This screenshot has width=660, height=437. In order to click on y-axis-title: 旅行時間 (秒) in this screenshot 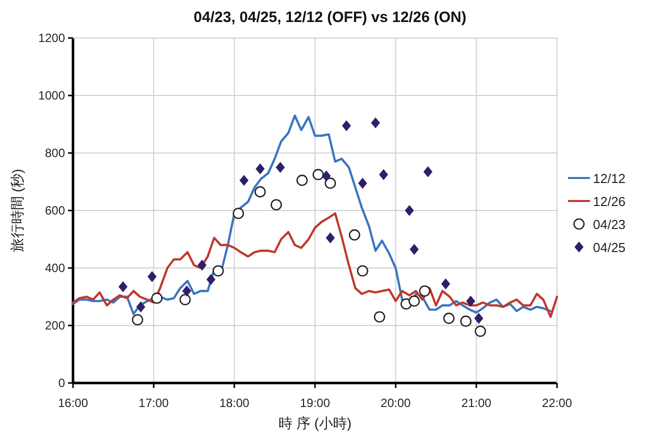, I will do `click(17, 210)`.